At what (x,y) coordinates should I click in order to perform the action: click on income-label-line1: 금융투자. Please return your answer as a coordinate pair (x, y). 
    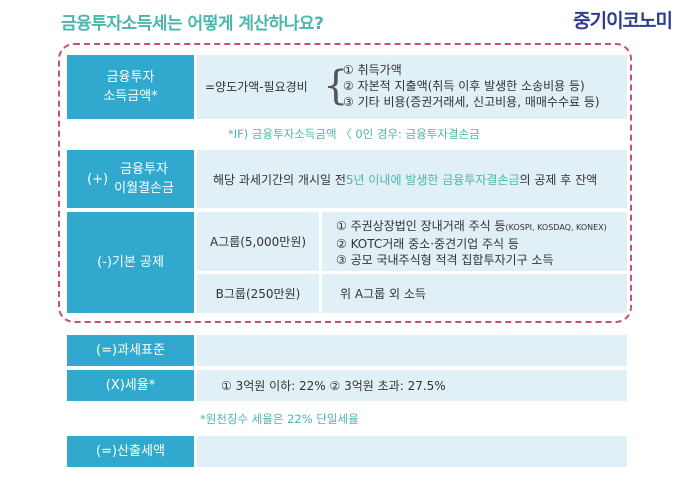
    Looking at the image, I should click on (130, 77).